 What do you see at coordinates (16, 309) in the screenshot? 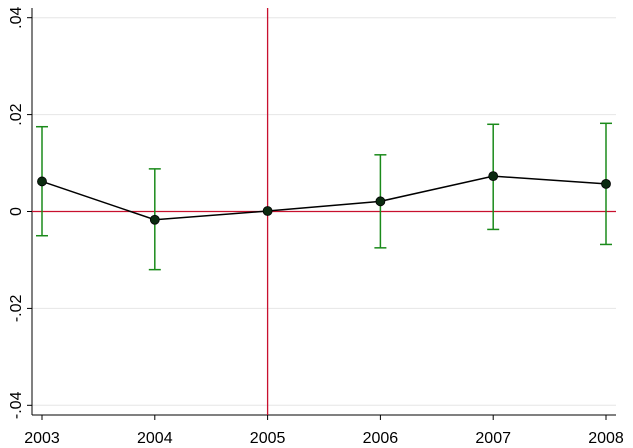
I see `y-tick-label: -.02` at bounding box center [16, 309].